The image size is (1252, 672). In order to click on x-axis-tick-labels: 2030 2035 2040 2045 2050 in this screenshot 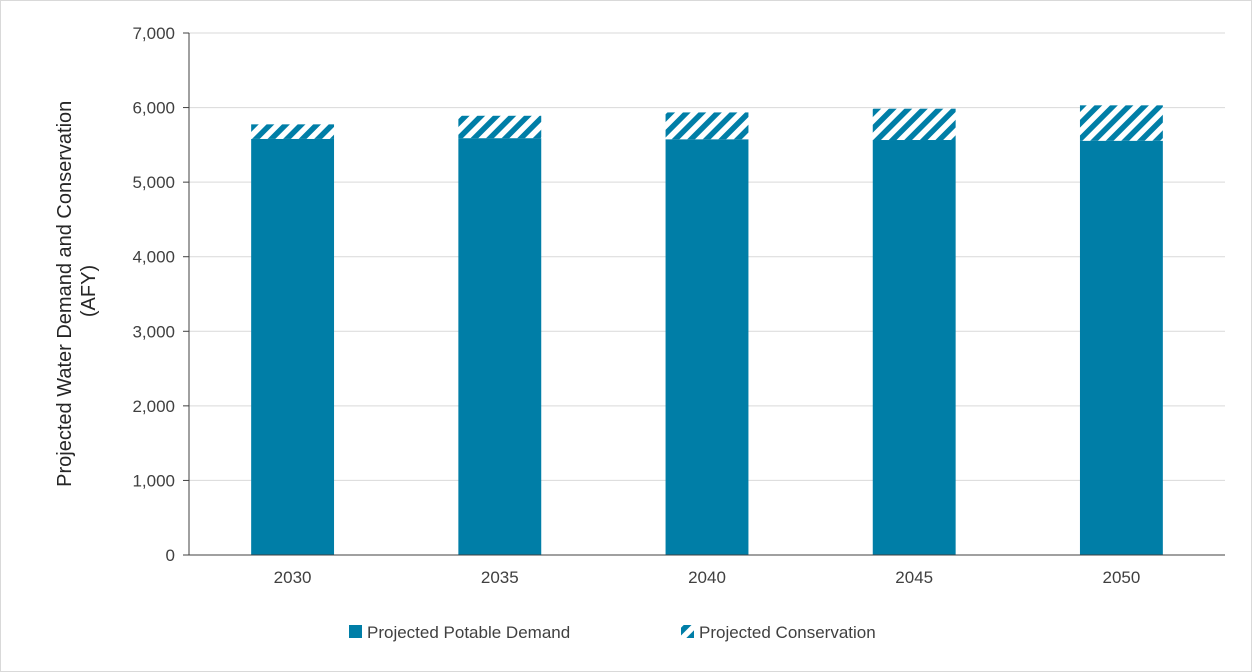, I will do `click(707, 577)`.